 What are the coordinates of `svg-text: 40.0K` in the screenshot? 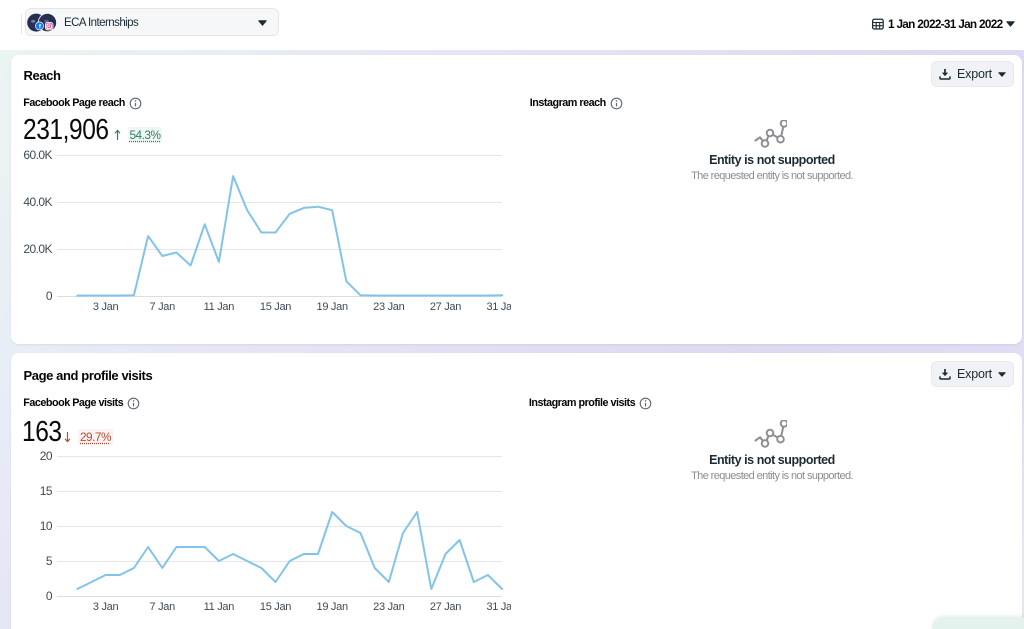 It's located at (37, 202).